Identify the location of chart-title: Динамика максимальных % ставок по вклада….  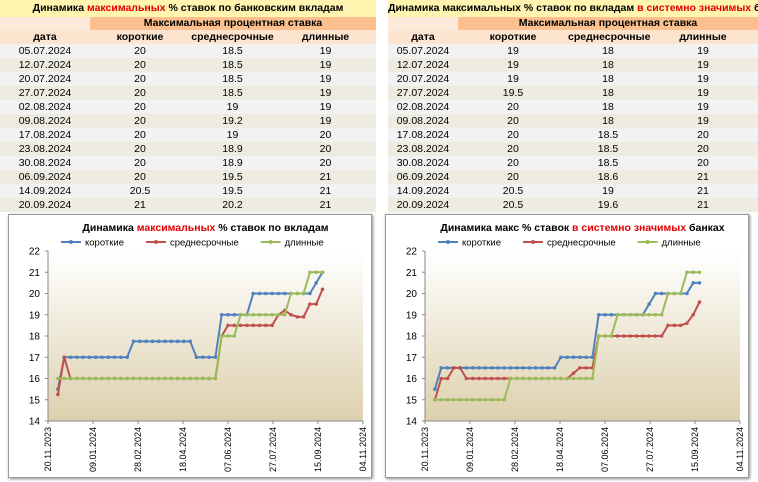
(205, 228).